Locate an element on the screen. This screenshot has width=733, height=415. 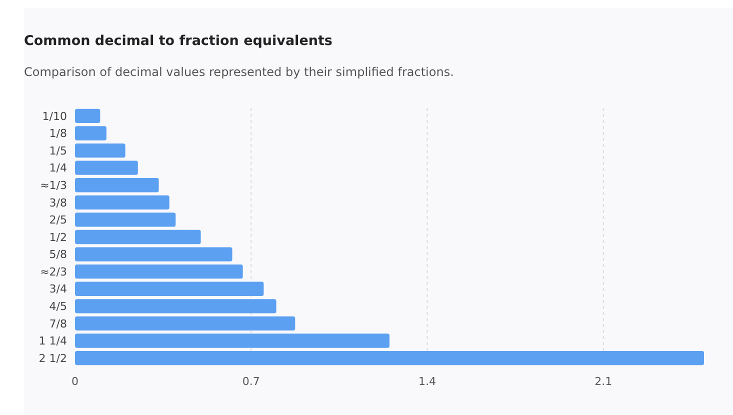
y-tick-label: ≈2/3 is located at coordinates (53, 271).